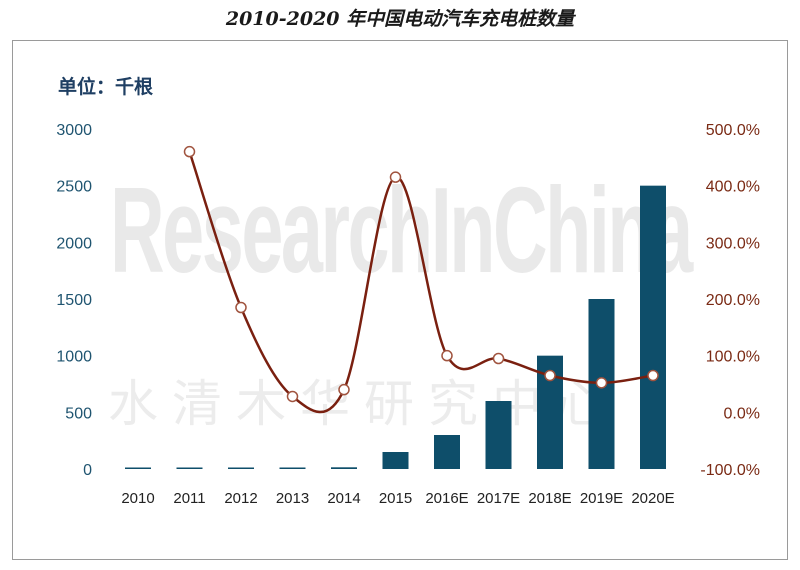 The image size is (800, 570). I want to click on y-right-tick-label: 500.0%, so click(733, 130).